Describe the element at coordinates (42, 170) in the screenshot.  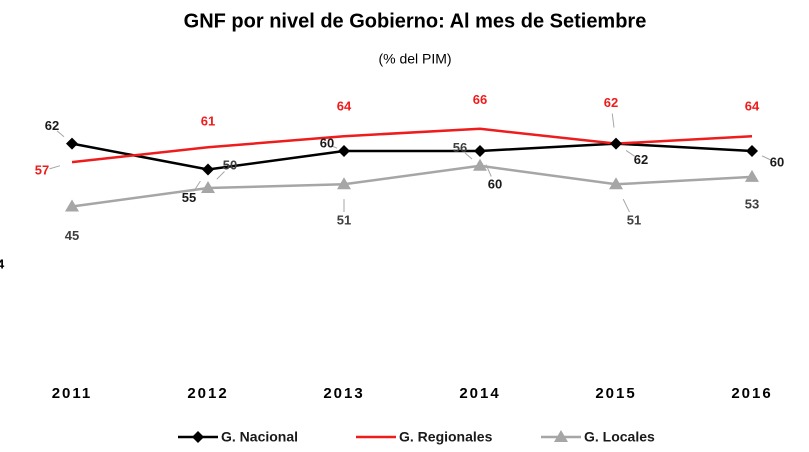
I see `data-label: 57` at that location.